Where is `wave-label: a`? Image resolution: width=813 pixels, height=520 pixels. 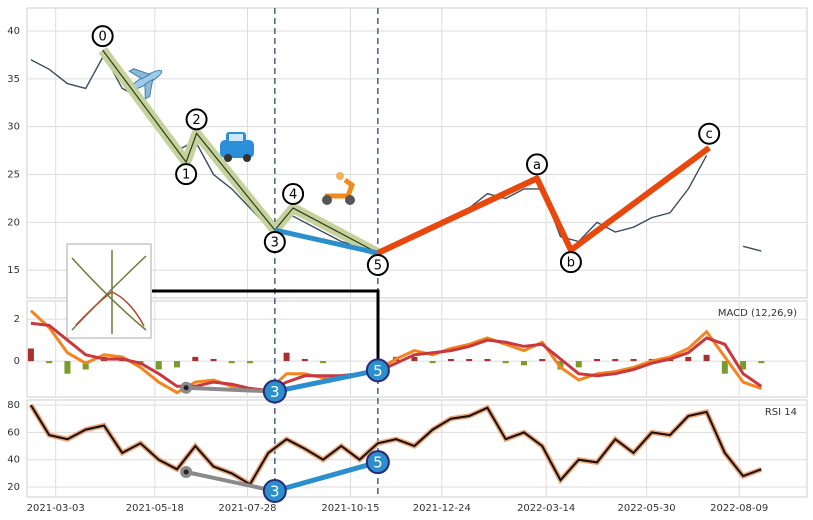
wave-label: a is located at coordinates (537, 165).